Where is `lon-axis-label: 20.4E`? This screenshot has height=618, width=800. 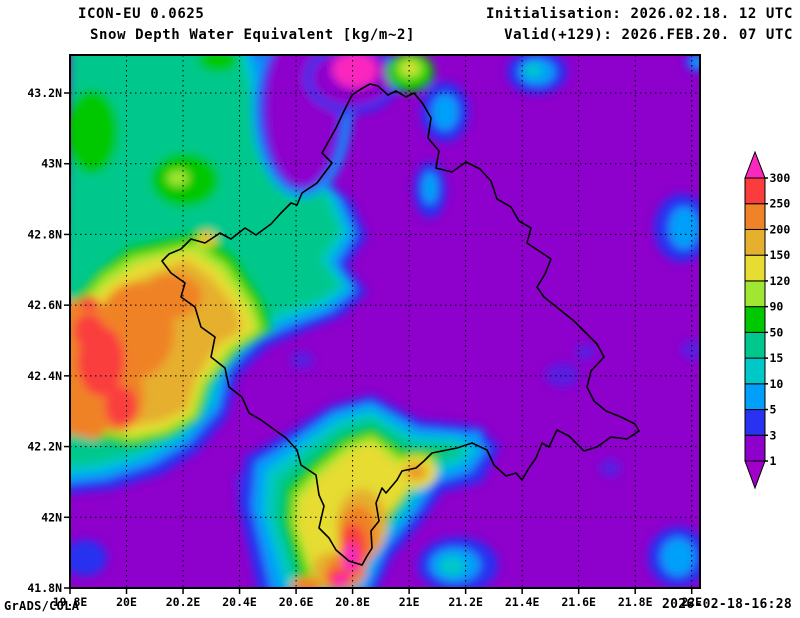
lon-axis-label: 20.4E is located at coordinates (239, 602).